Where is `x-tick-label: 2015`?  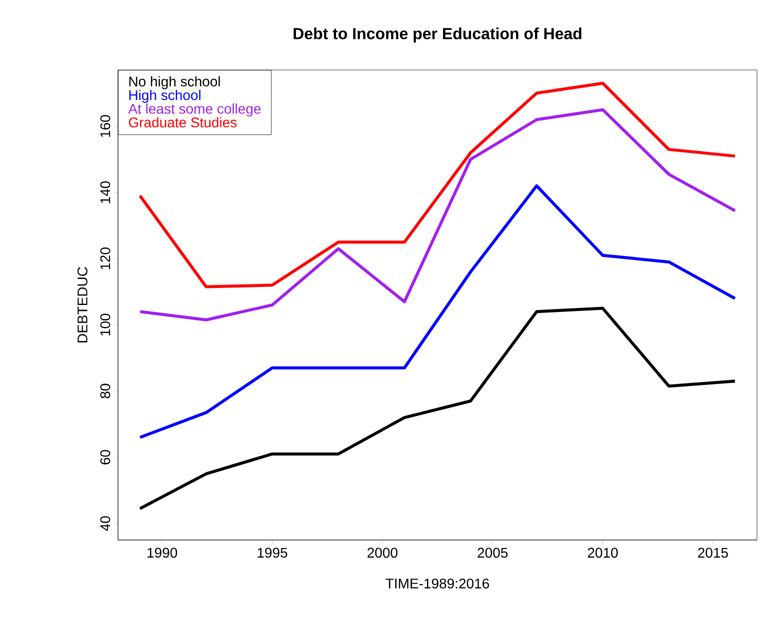 x-tick-label: 2015 is located at coordinates (713, 553).